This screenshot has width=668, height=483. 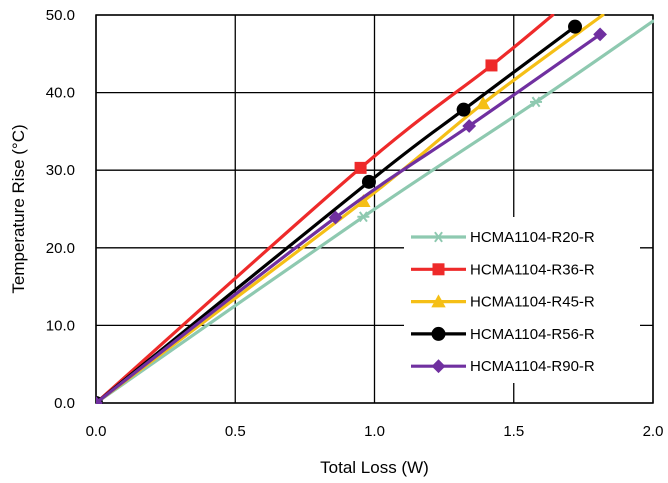 I want to click on legend-item: HCMA1104-R36-R, so click(x=503, y=269).